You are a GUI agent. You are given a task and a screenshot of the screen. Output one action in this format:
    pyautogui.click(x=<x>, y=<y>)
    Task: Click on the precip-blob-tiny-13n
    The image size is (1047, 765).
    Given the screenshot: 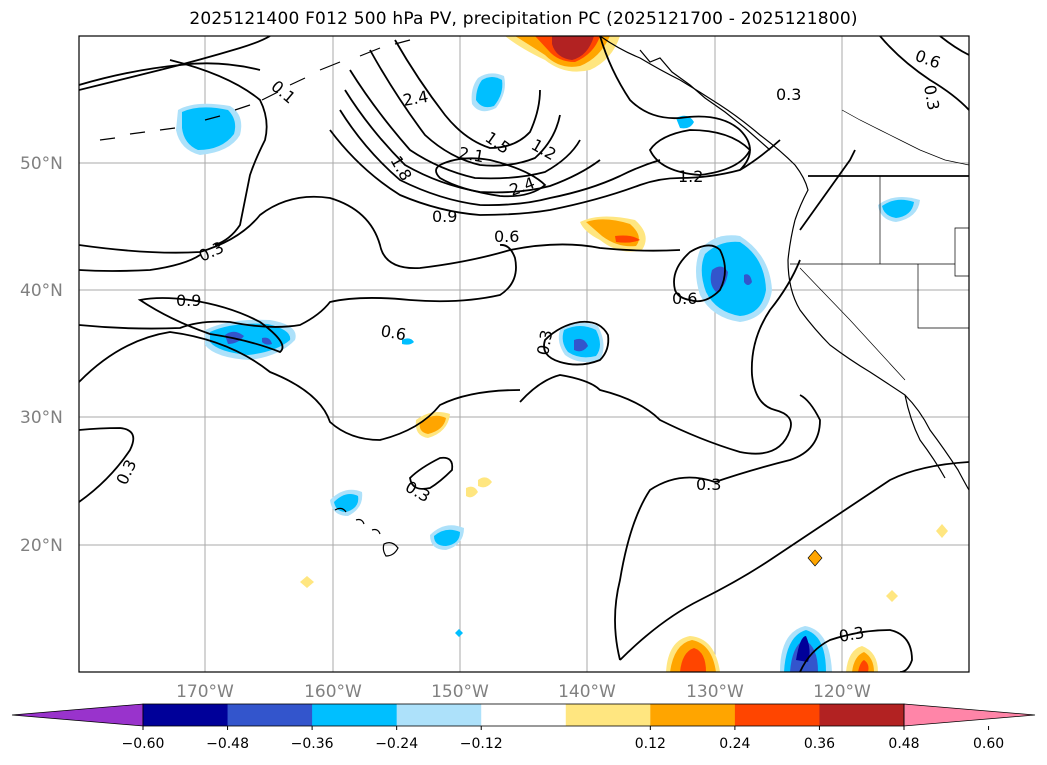 What is the action you would take?
    pyautogui.click(x=459, y=633)
    